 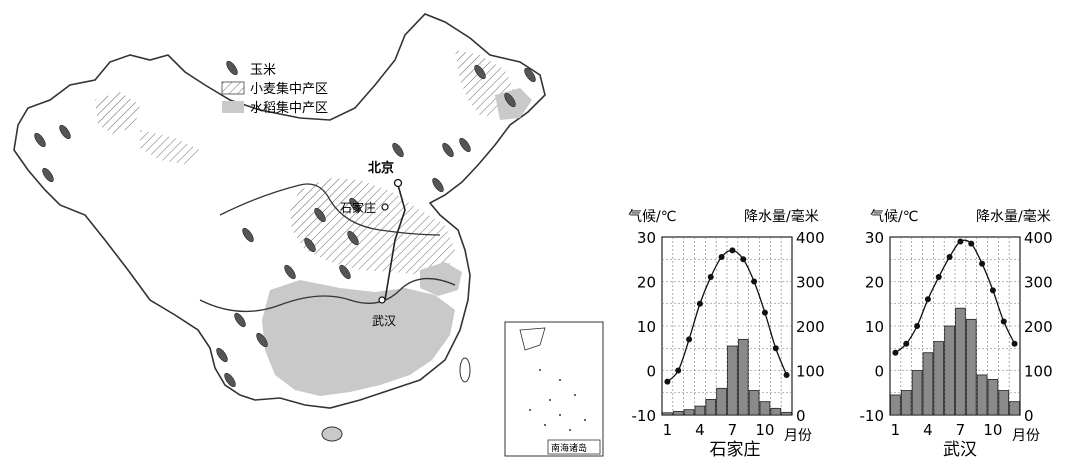 I want to click on rice-region-yangtze, so click(x=441, y=279).